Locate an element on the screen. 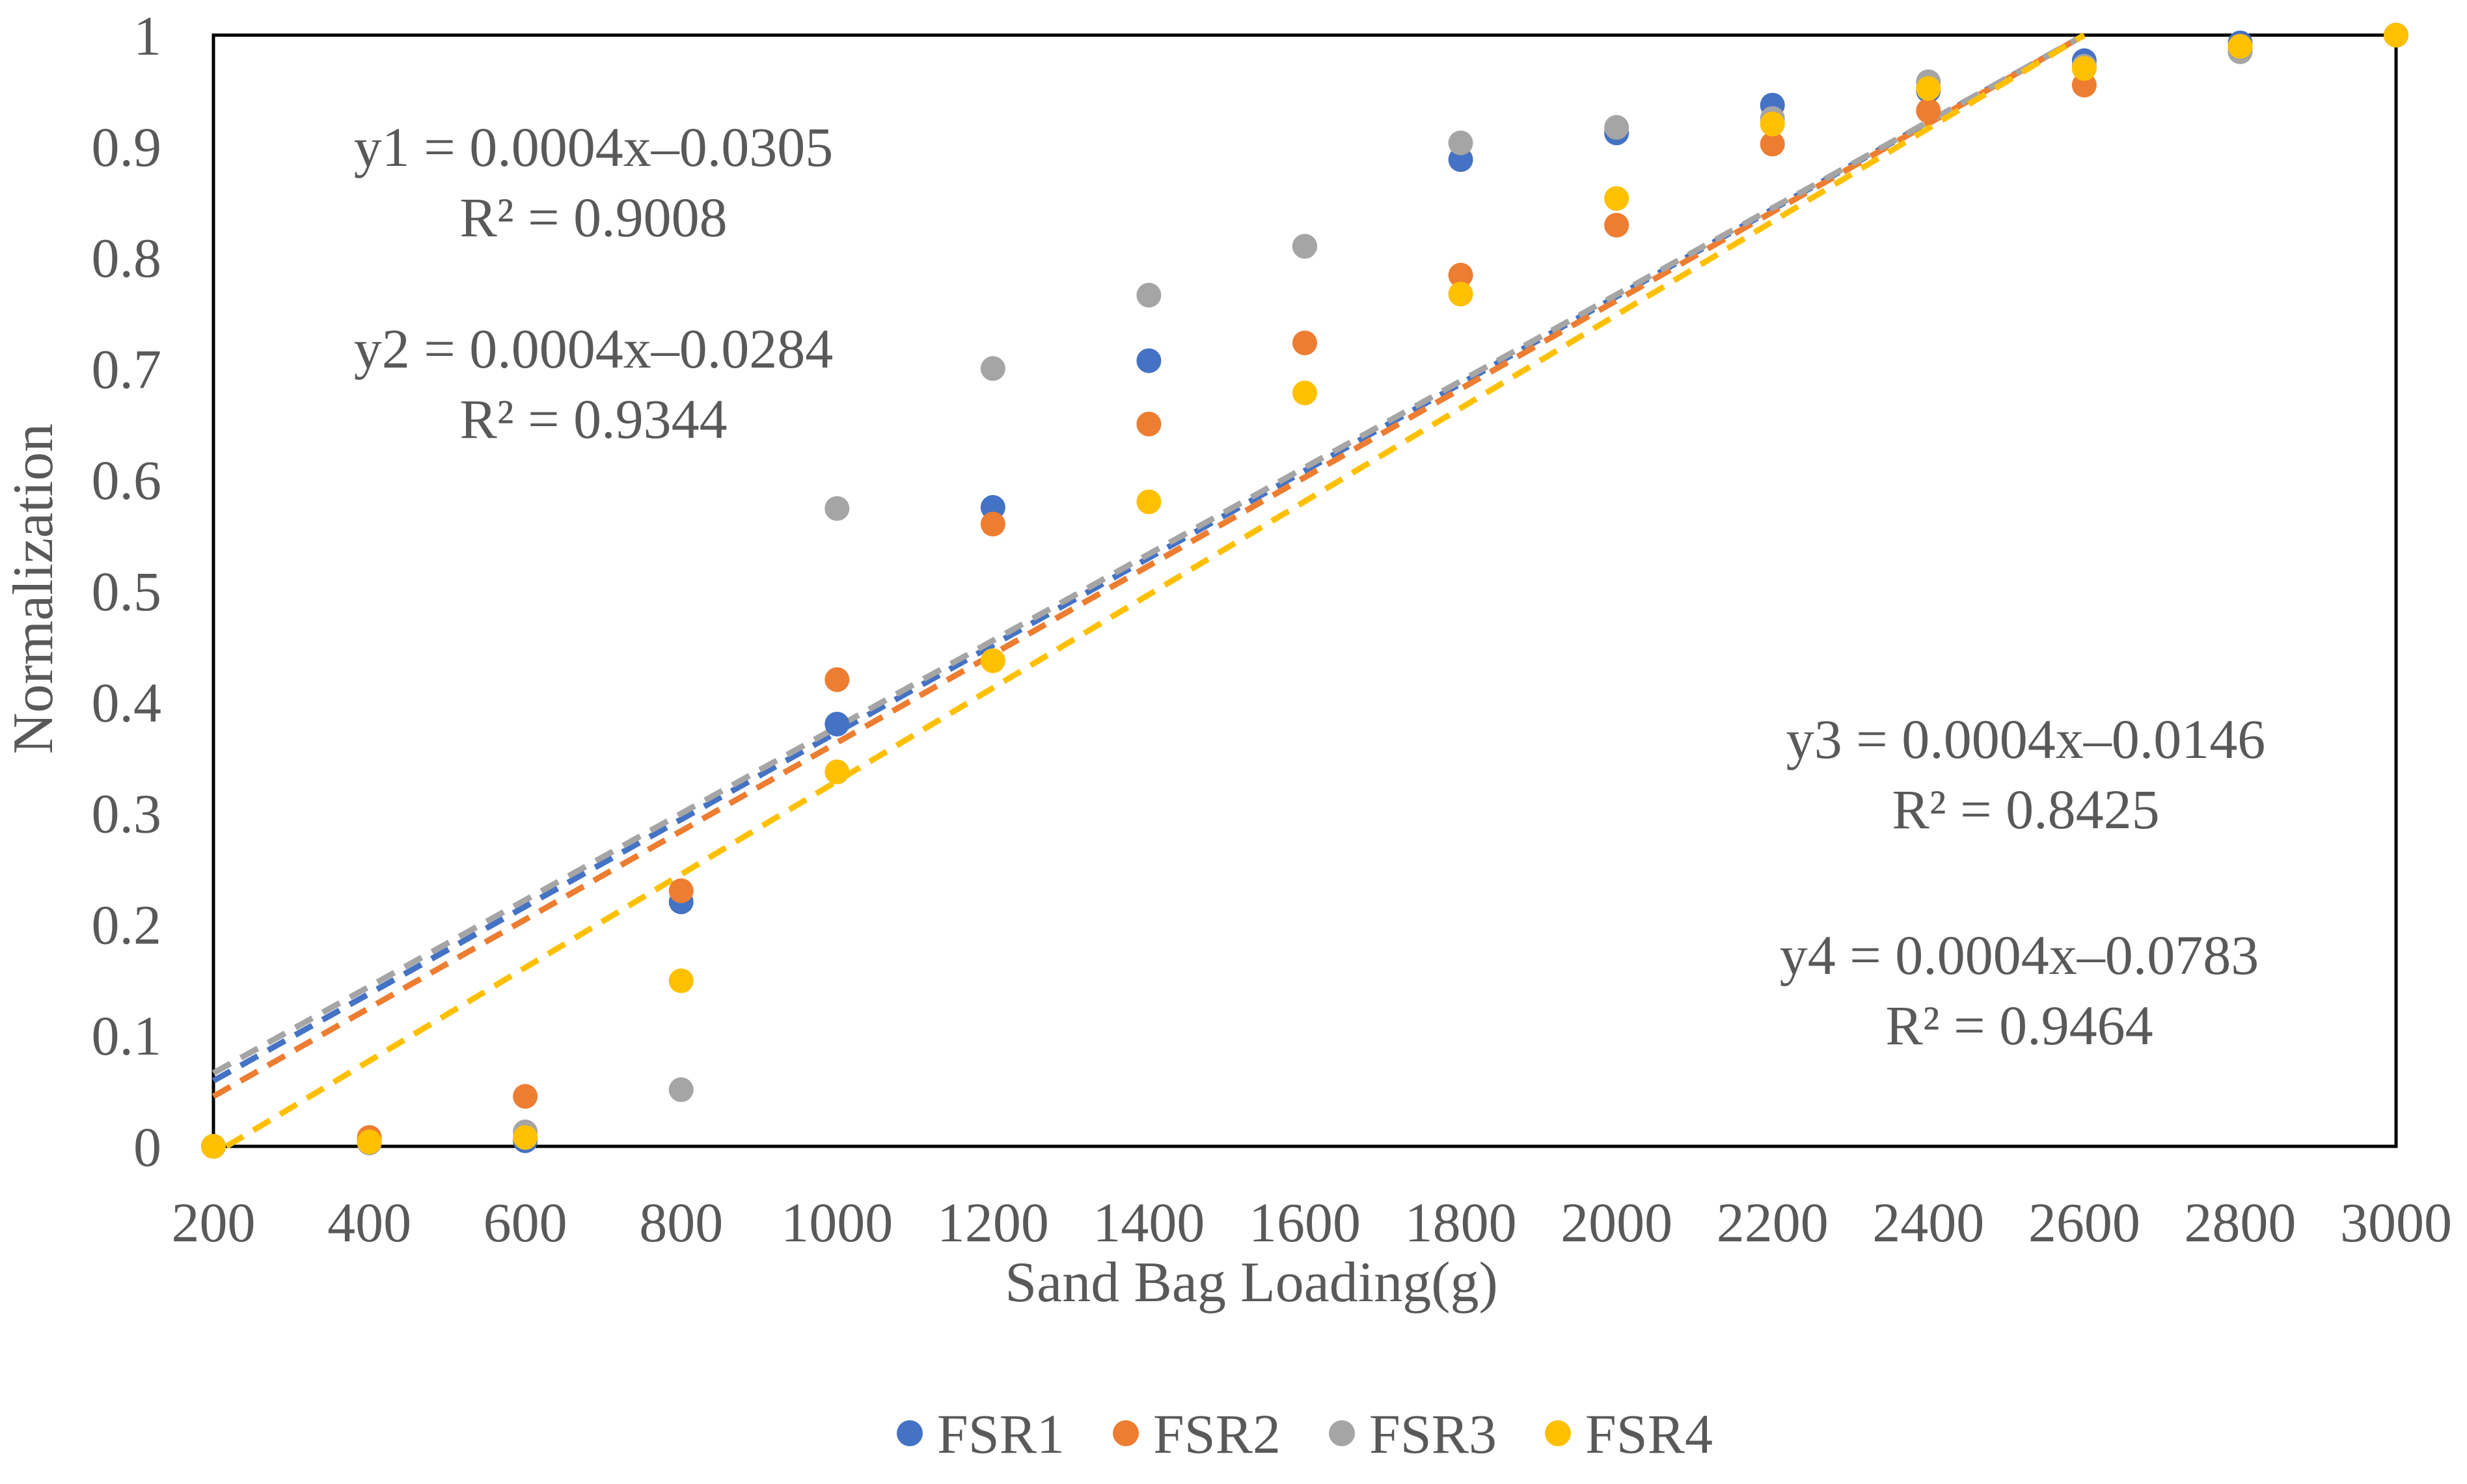 The image size is (2467, 1484). x-tick-label: 2400 is located at coordinates (1928, 1222).